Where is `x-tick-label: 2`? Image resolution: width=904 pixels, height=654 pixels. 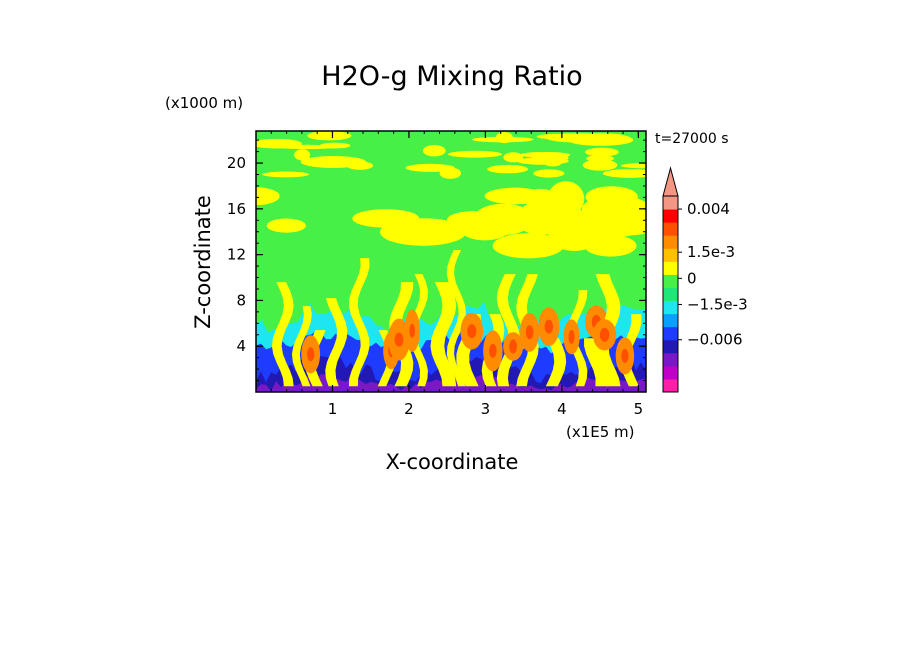 x-tick-label: 2 is located at coordinates (409, 409).